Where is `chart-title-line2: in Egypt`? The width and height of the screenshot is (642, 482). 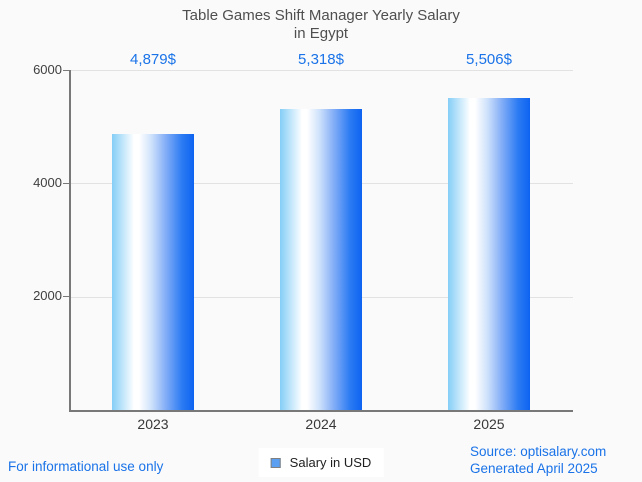 chart-title-line2: in Egypt is located at coordinates (321, 33).